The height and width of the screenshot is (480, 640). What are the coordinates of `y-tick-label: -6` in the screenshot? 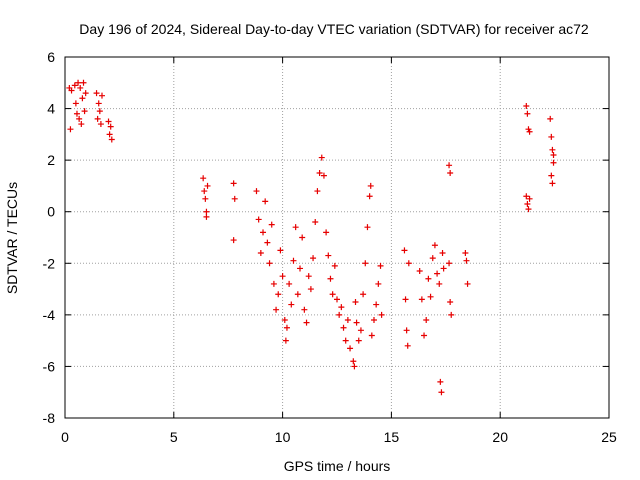 It's located at (49, 366).